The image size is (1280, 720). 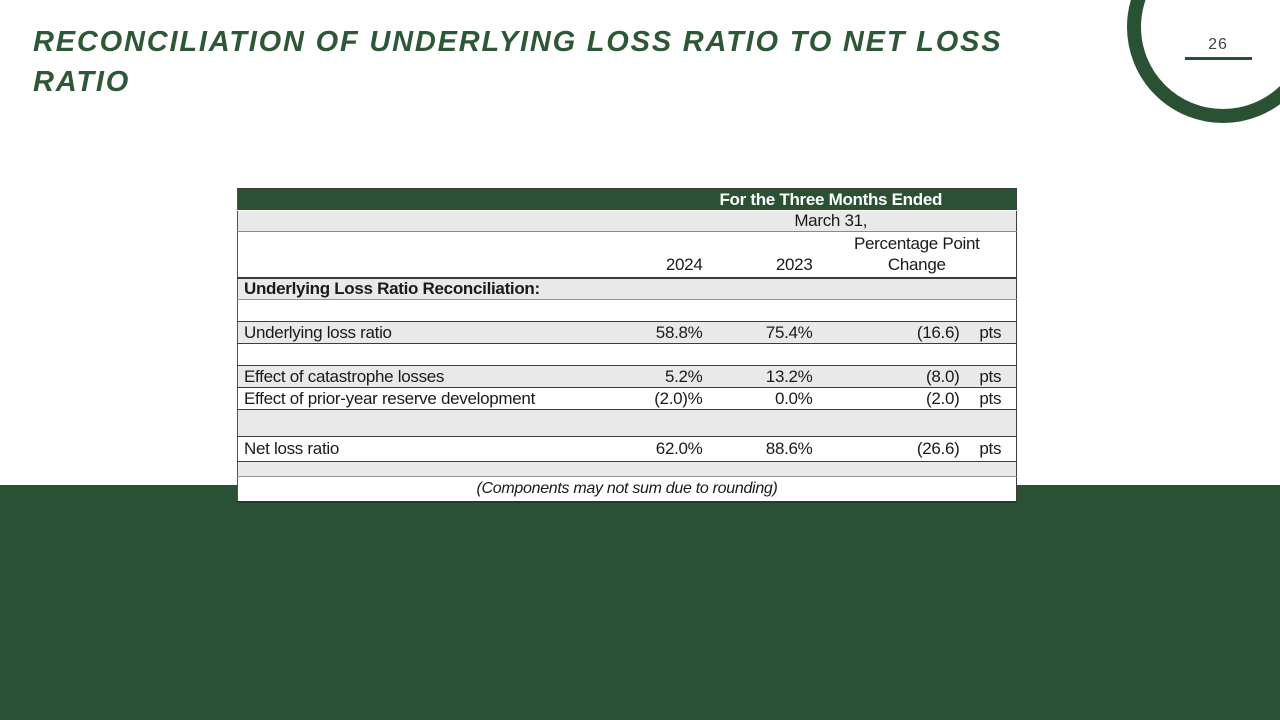 What do you see at coordinates (676, 255) in the screenshot?
I see `column-header-2024: 2024` at bounding box center [676, 255].